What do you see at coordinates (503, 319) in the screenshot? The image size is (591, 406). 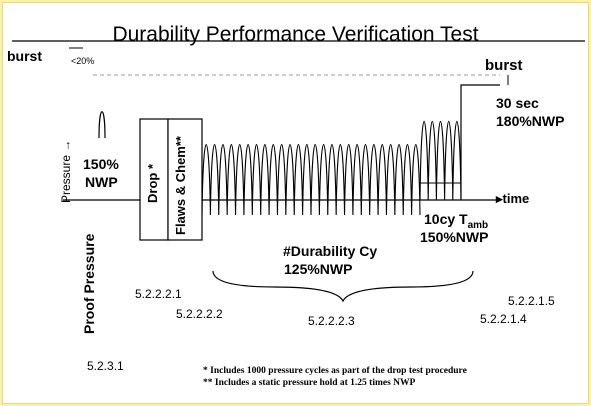 I see `section-5-2-2-1-4: 5.2.2.1.4` at bounding box center [503, 319].